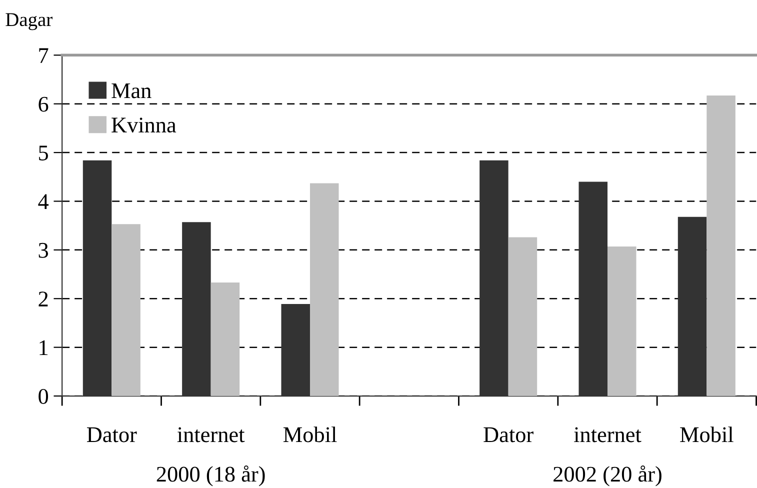 The height and width of the screenshot is (488, 757). What do you see at coordinates (43, 250) in the screenshot?
I see `y-tick-label: 3` at bounding box center [43, 250].